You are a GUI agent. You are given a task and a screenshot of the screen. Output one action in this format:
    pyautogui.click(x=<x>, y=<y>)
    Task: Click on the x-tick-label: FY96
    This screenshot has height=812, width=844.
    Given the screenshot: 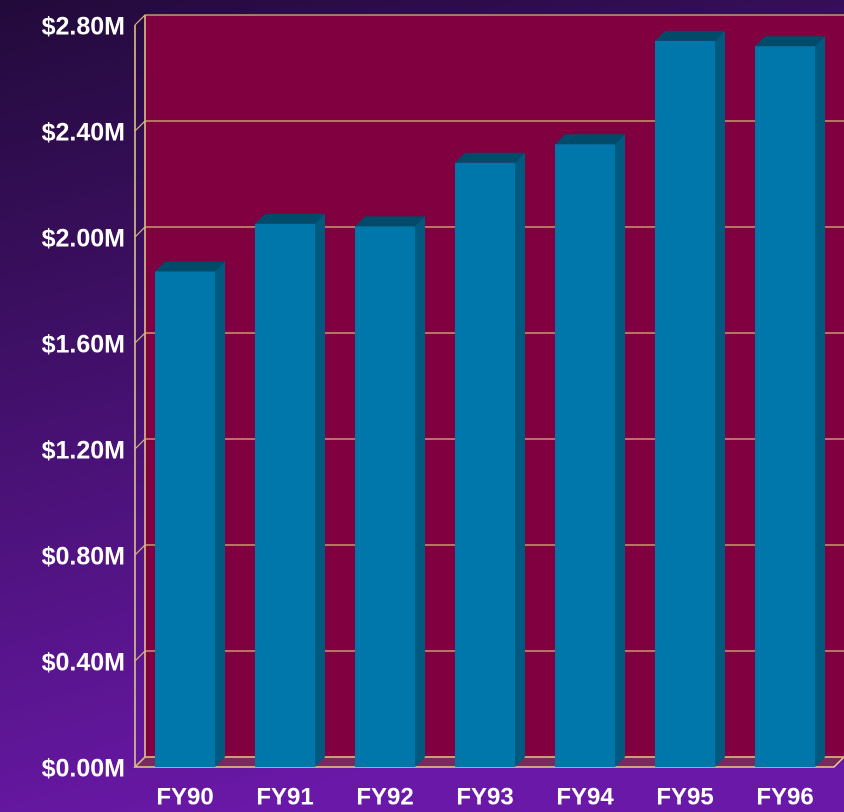 What is the action you would take?
    pyautogui.click(x=784, y=796)
    